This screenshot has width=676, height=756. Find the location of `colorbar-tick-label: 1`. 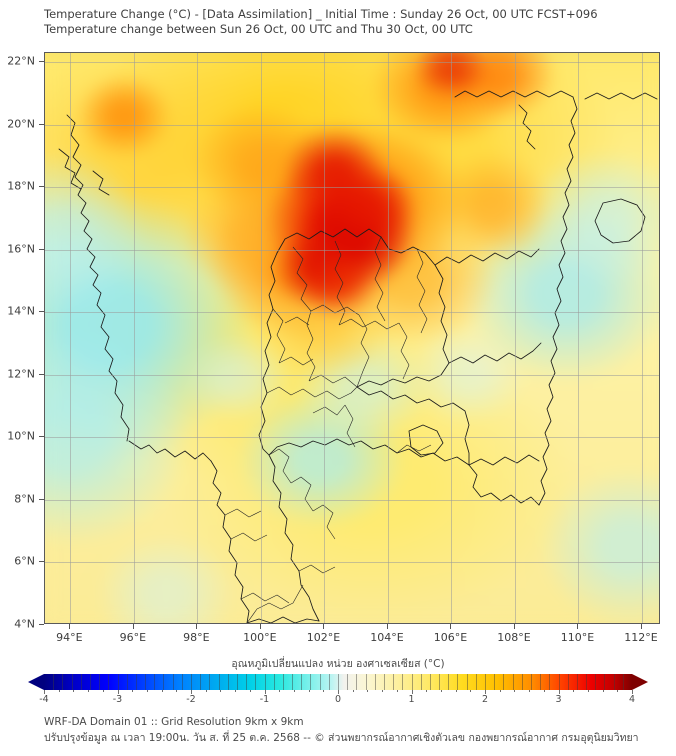

colorbar-tick-label: 1 is located at coordinates (411, 699).